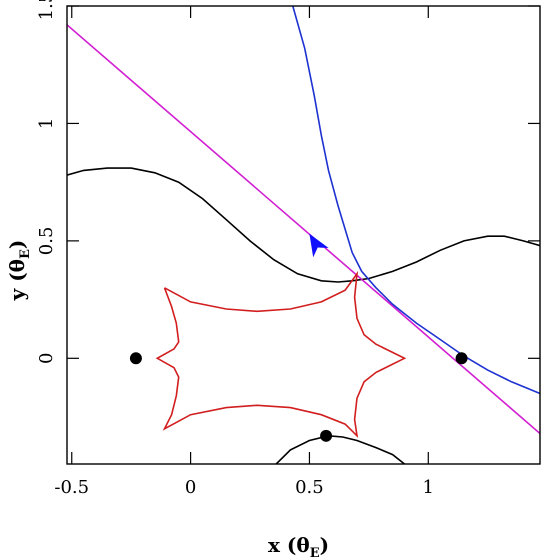 Image resolution: width=541 pixels, height=559 pixels. What do you see at coordinates (190, 487) in the screenshot?
I see `x-tick-label-1: 0` at bounding box center [190, 487].